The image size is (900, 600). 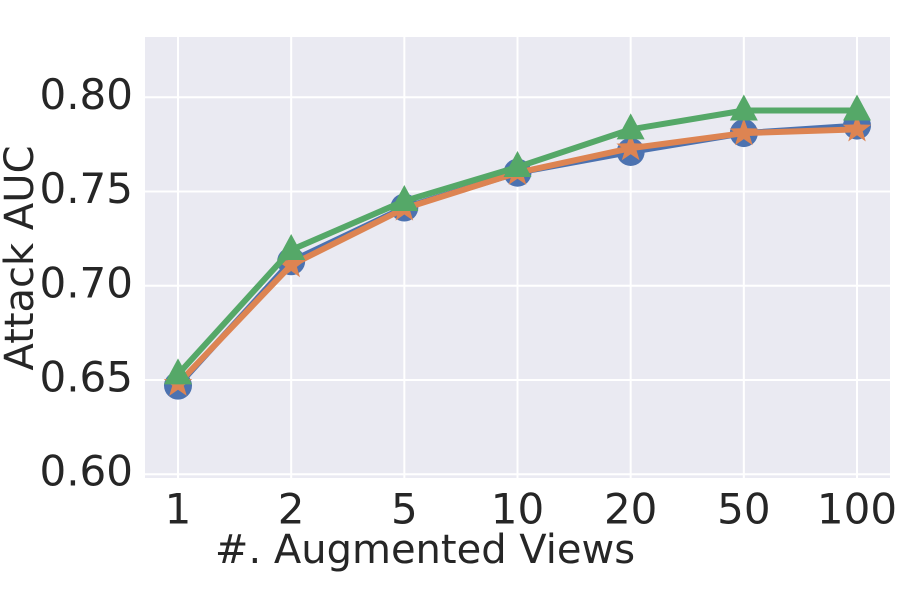 I want to click on x-axis-label: #. Augmented Views, so click(x=425, y=550).